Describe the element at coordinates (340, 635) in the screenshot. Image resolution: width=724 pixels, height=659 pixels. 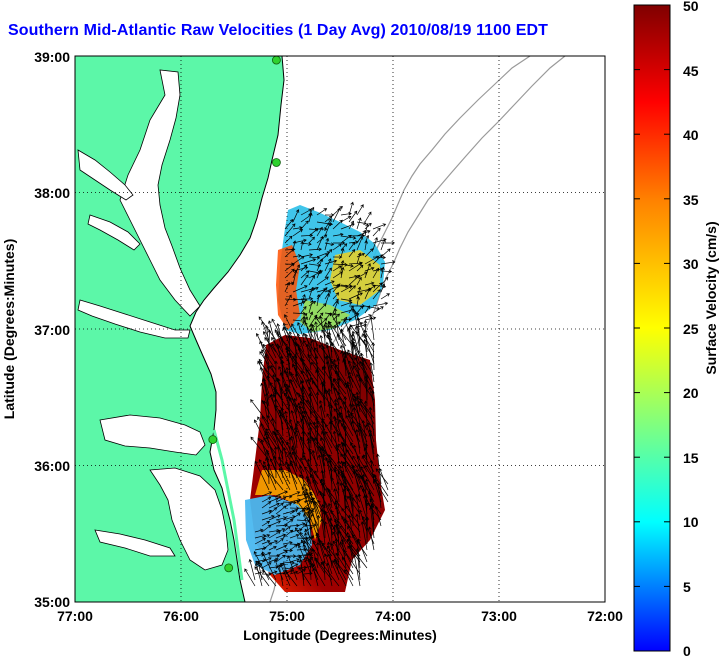
I see `x-axis-label: Longitude (Degrees:Minutes)` at that location.